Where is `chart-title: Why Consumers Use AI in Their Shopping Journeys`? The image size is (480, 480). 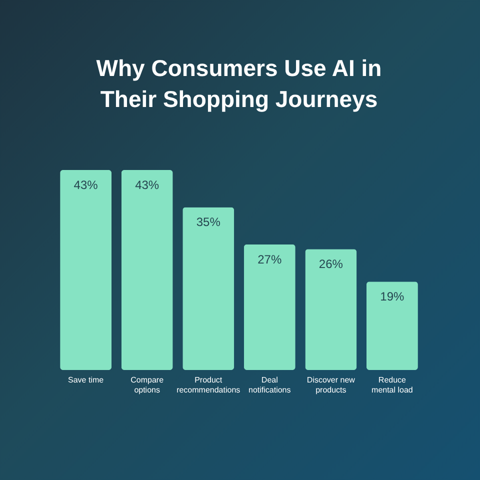
chart-title: Why Consumers Use AI in Their Shopping Journeys is located at coordinates (239, 83).